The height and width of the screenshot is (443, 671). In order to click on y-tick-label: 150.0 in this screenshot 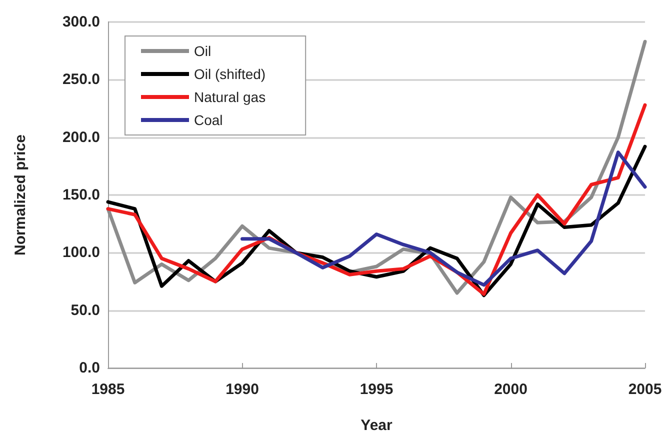, I will do `click(81, 195)`.